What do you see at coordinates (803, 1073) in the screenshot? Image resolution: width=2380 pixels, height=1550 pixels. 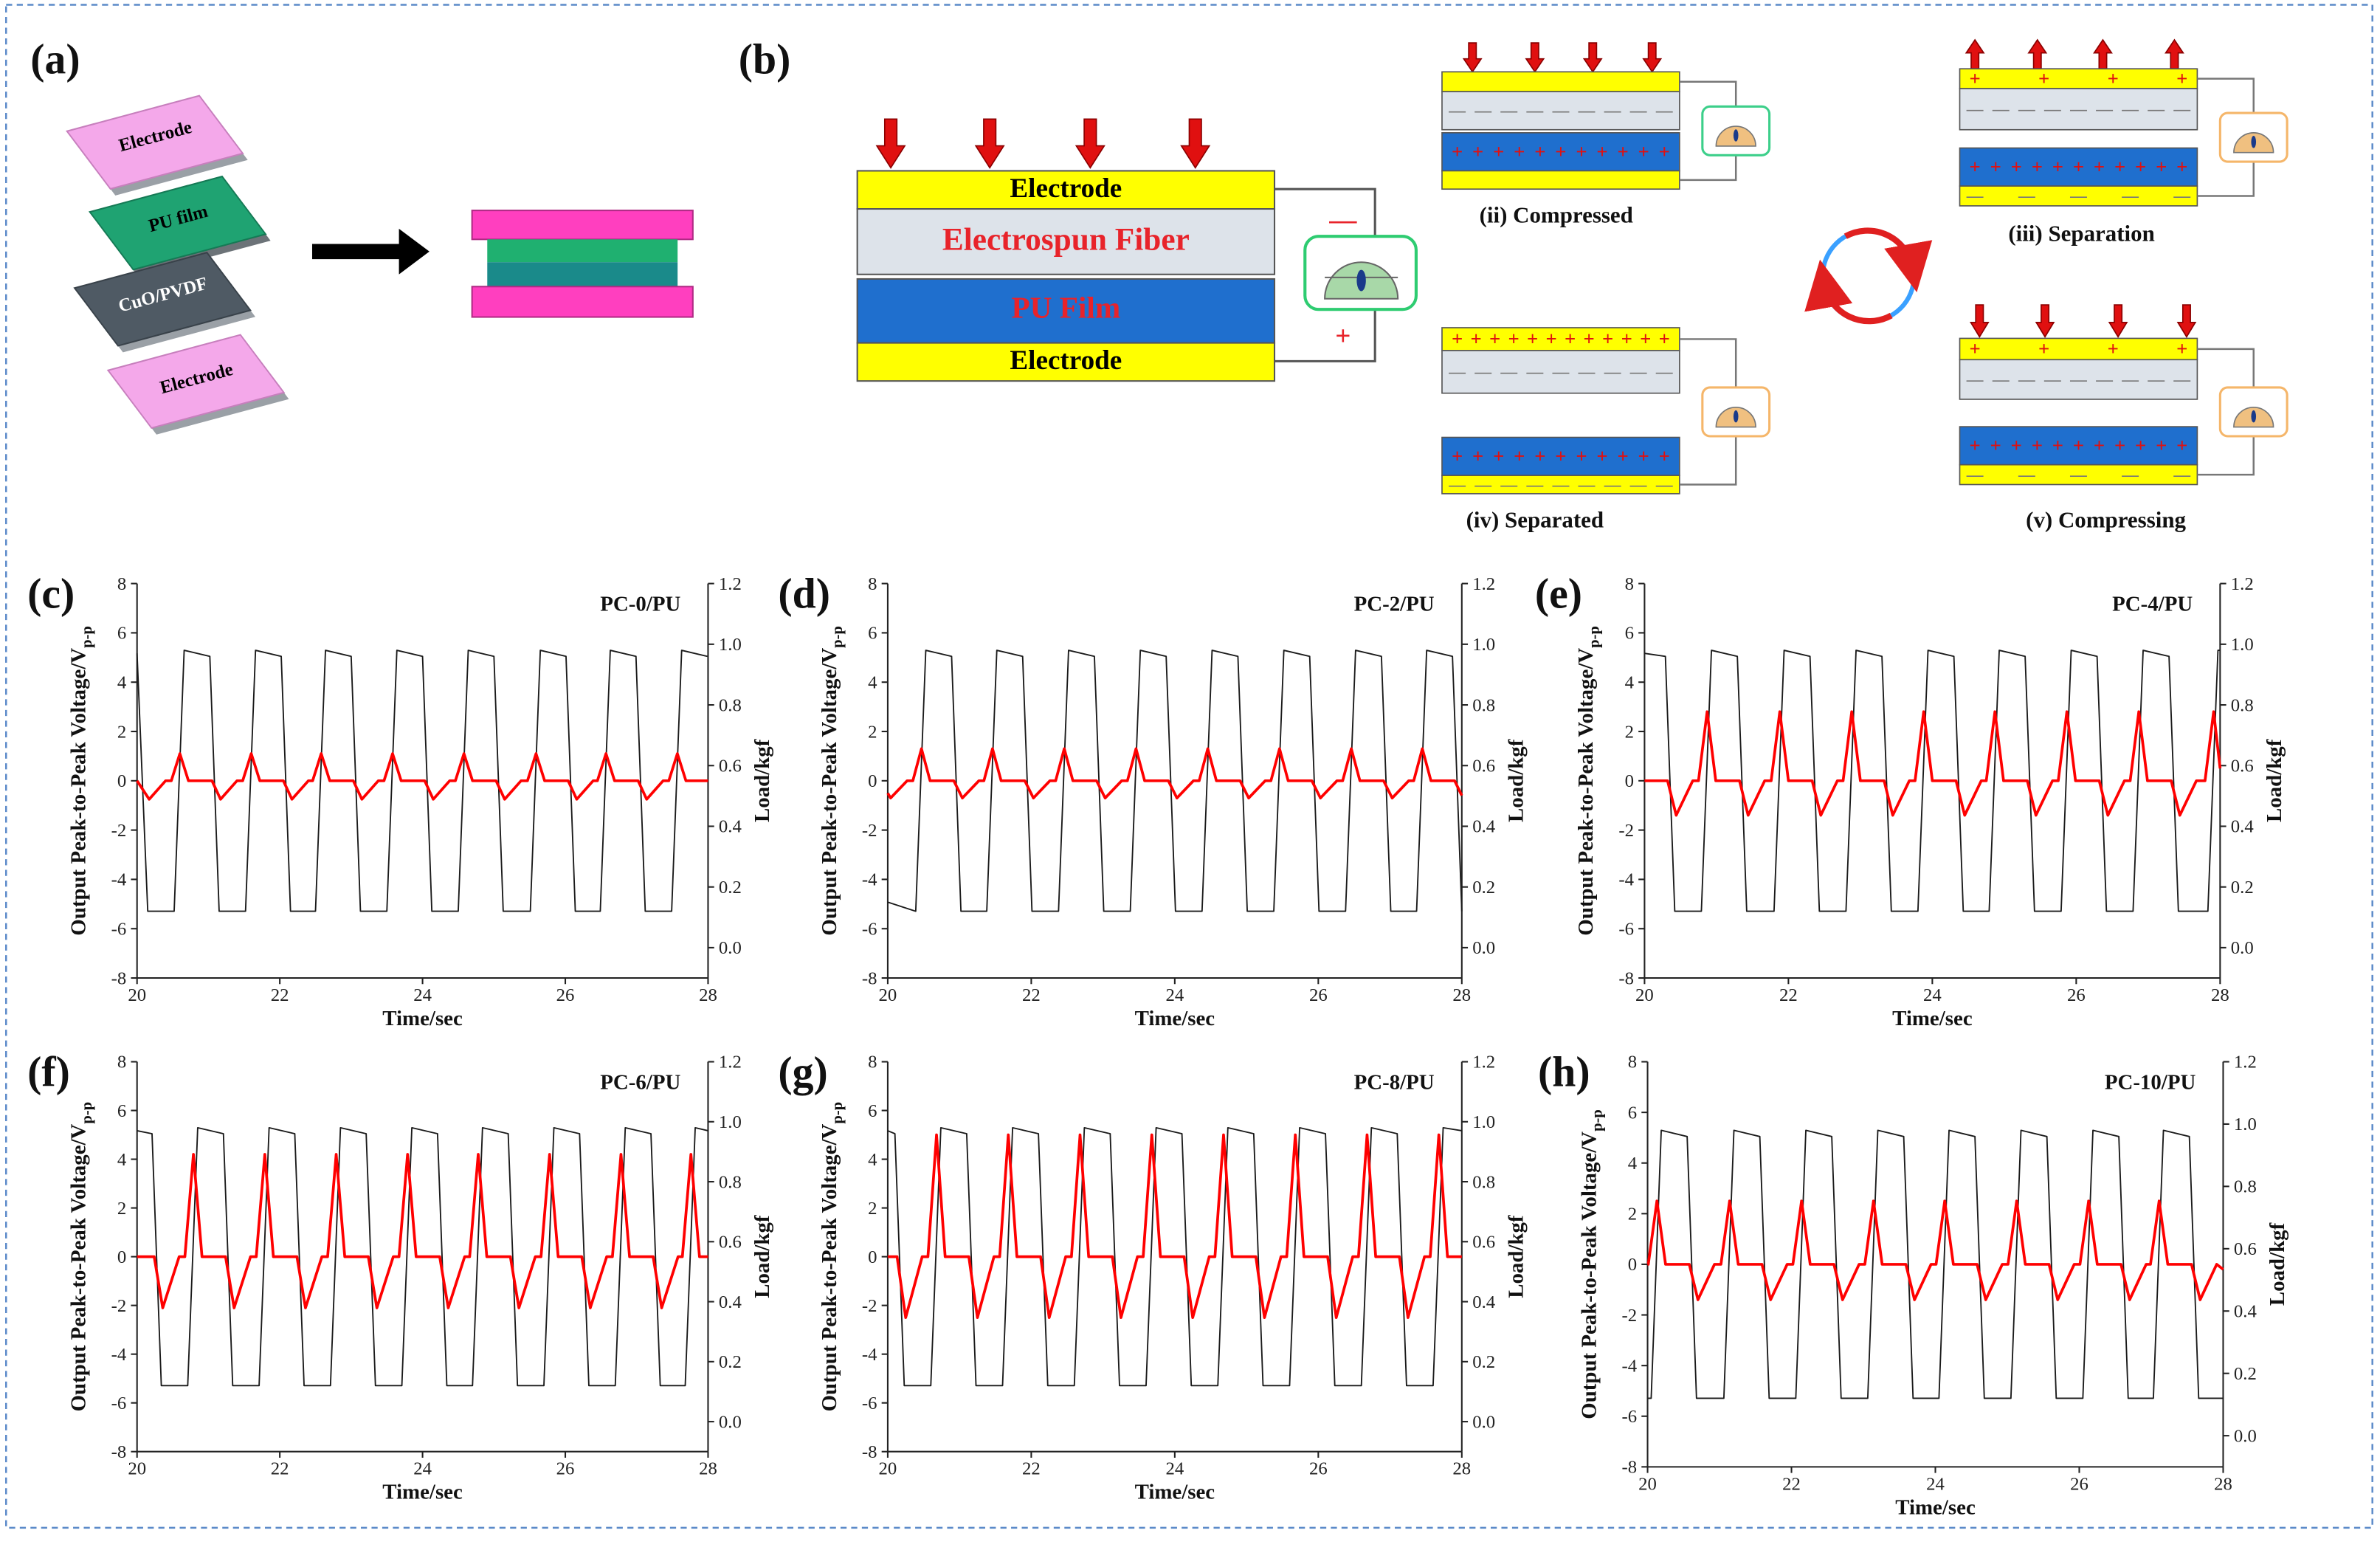 I see `panel-label: (g)` at bounding box center [803, 1073].